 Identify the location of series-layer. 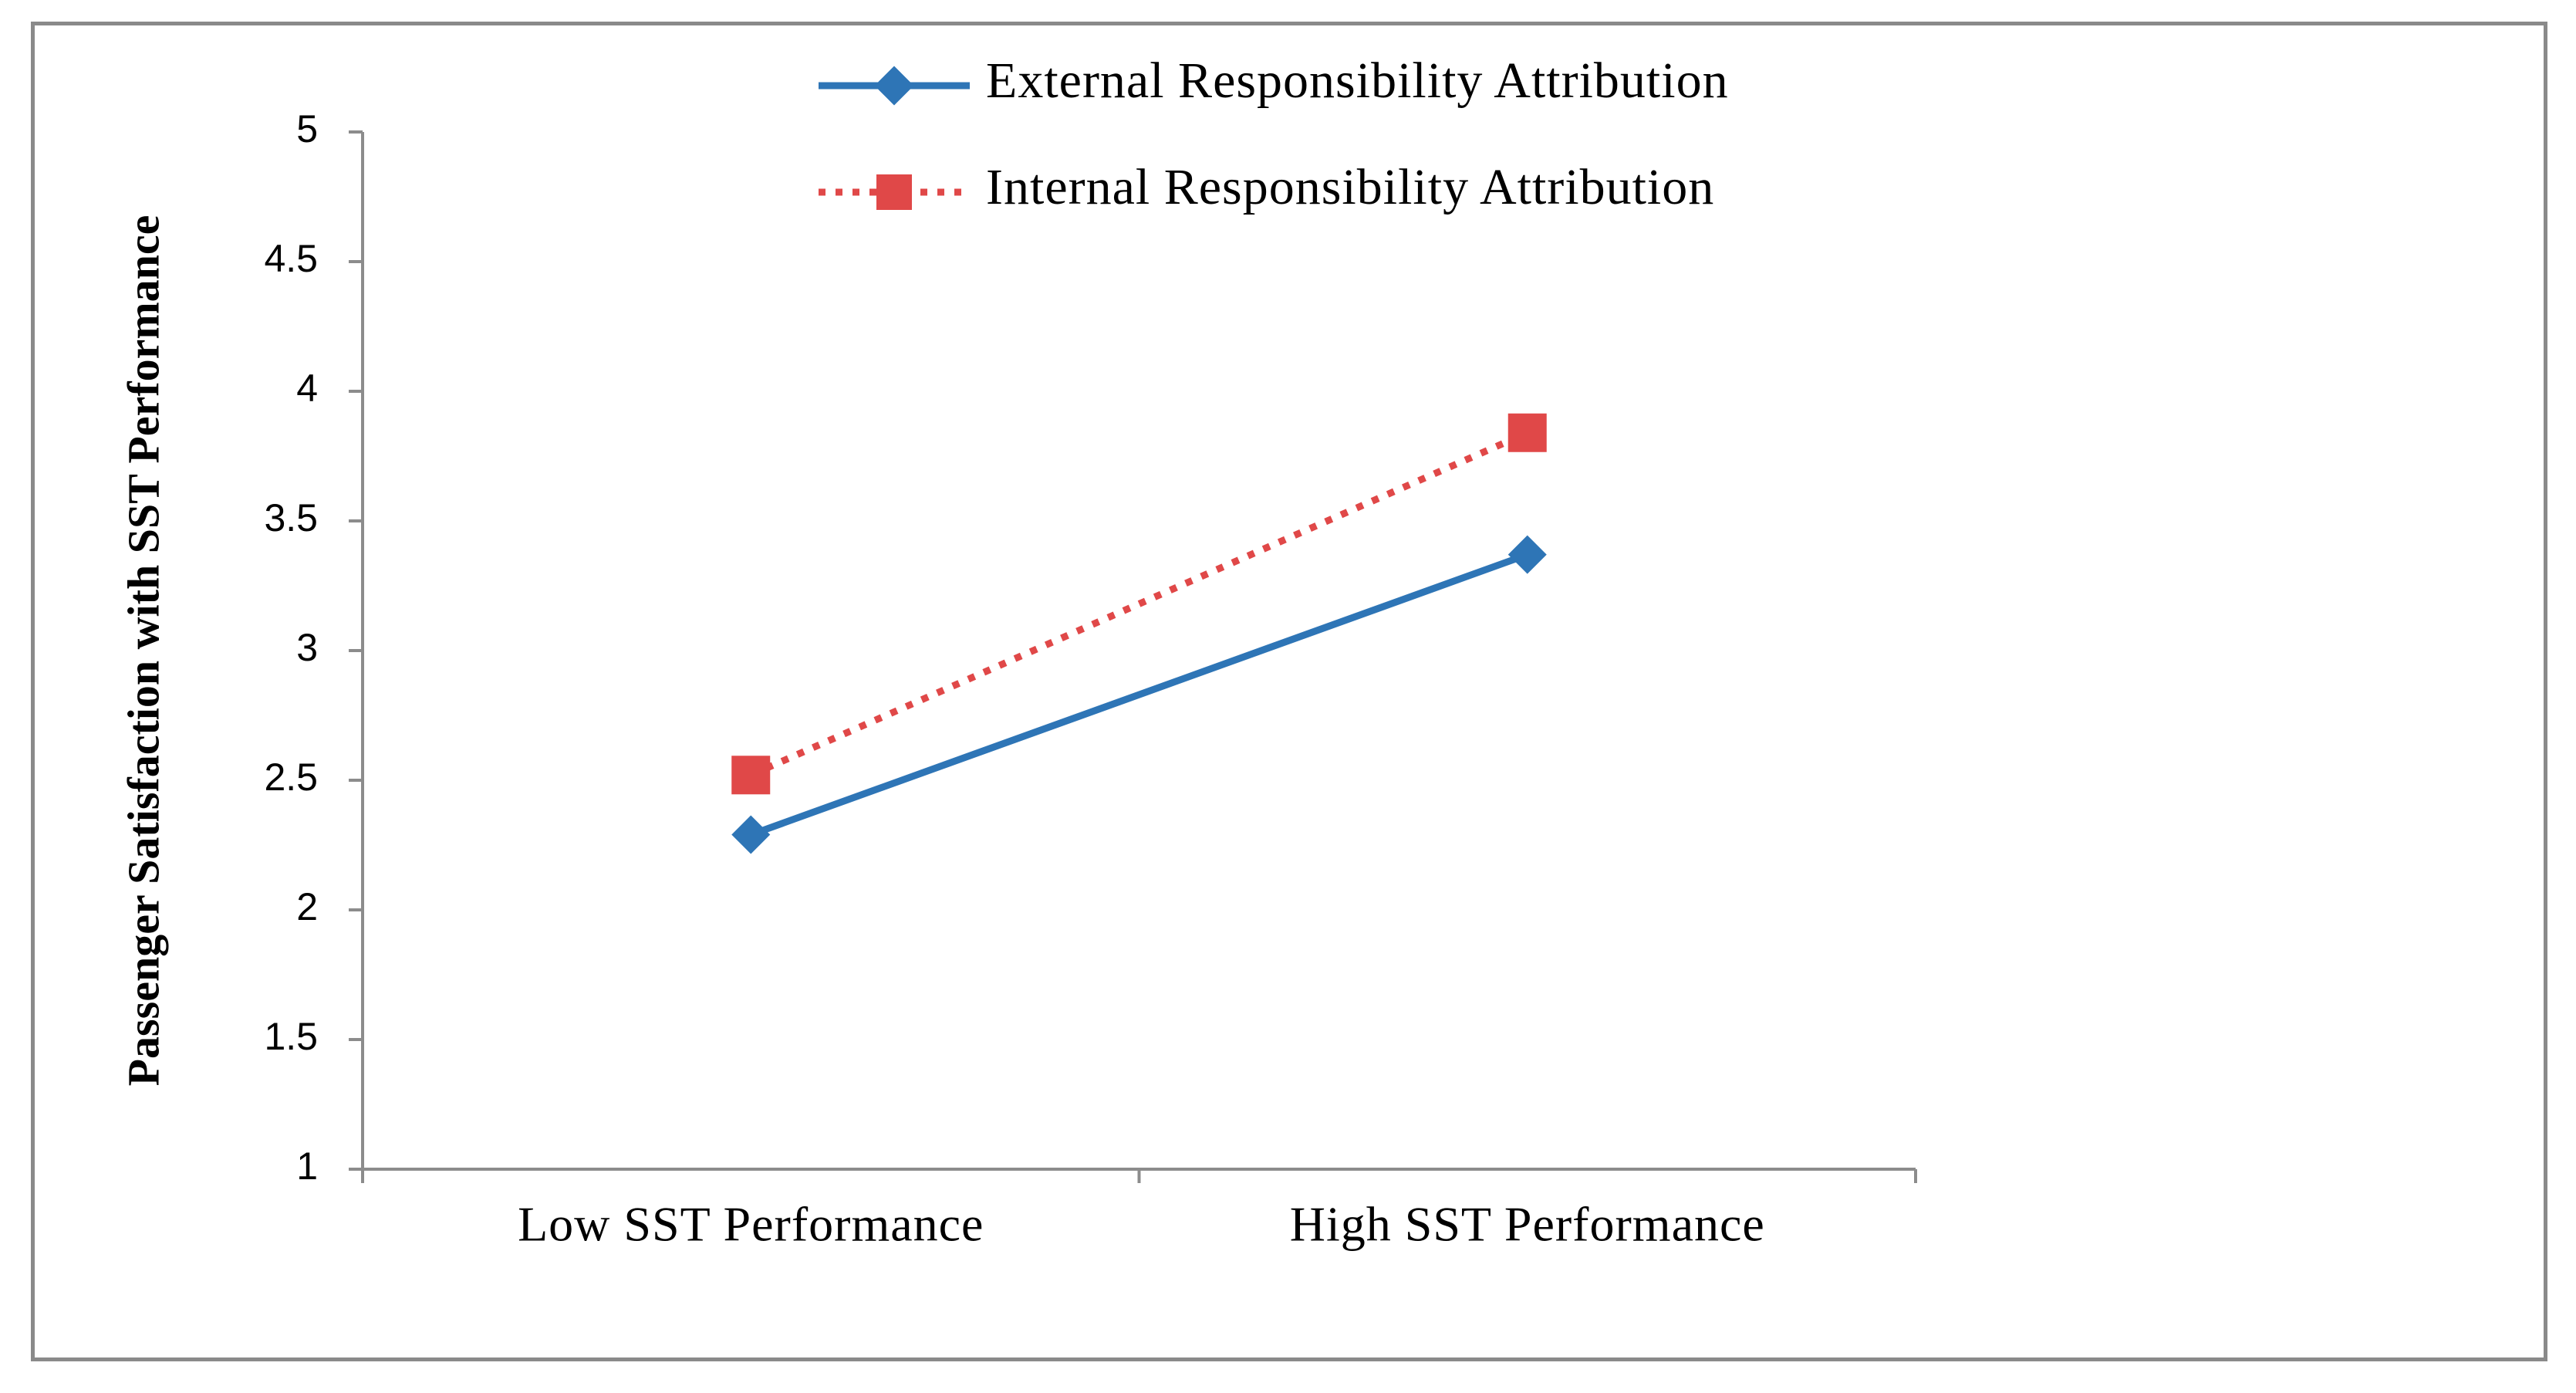
(1139, 633).